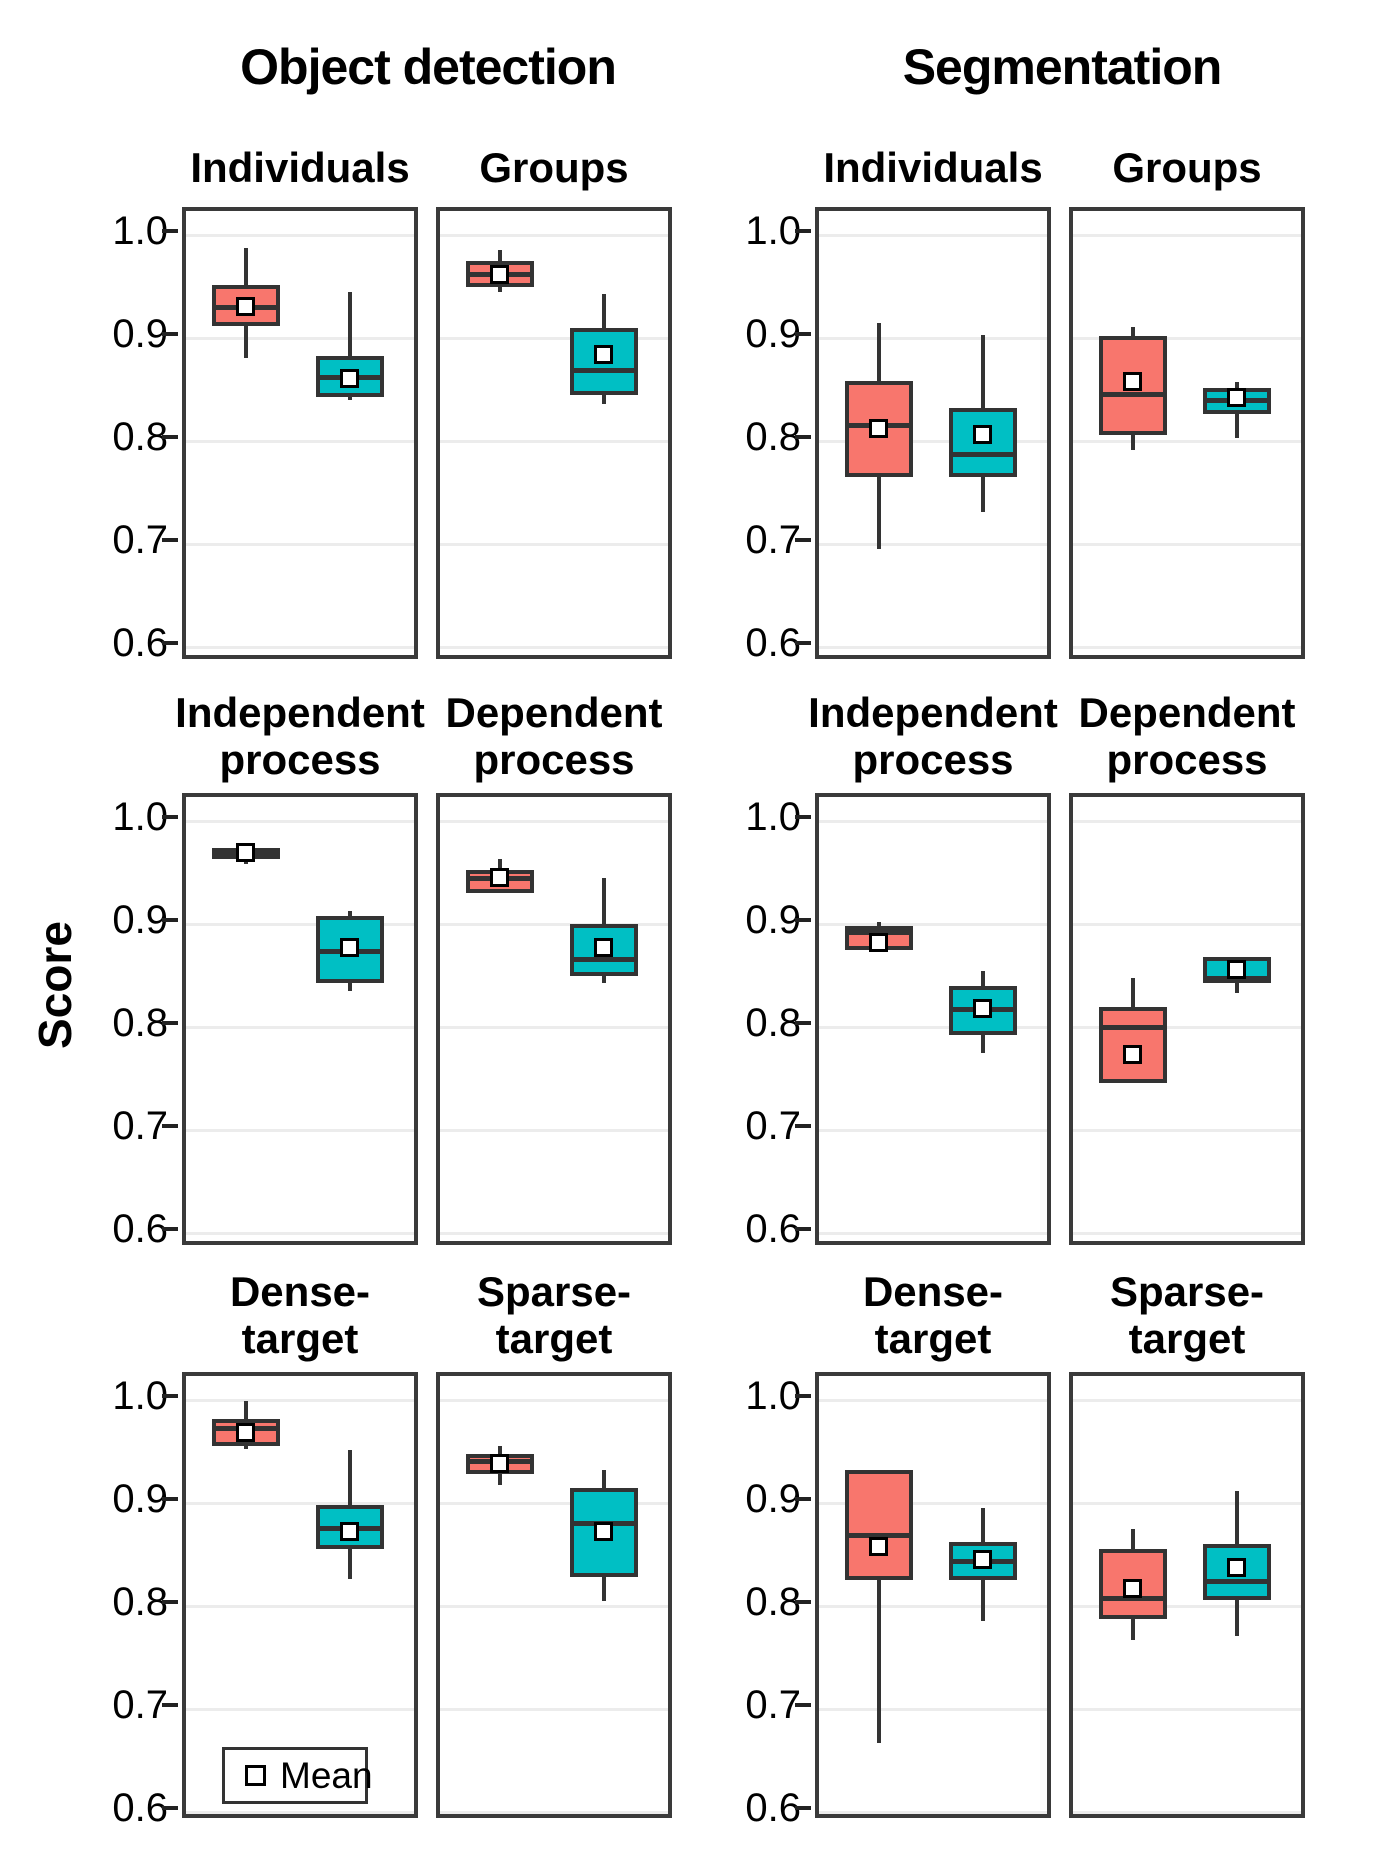 Image resolution: width=1390 pixels, height=1868 pixels. I want to click on box-red, so click(878, 1525).